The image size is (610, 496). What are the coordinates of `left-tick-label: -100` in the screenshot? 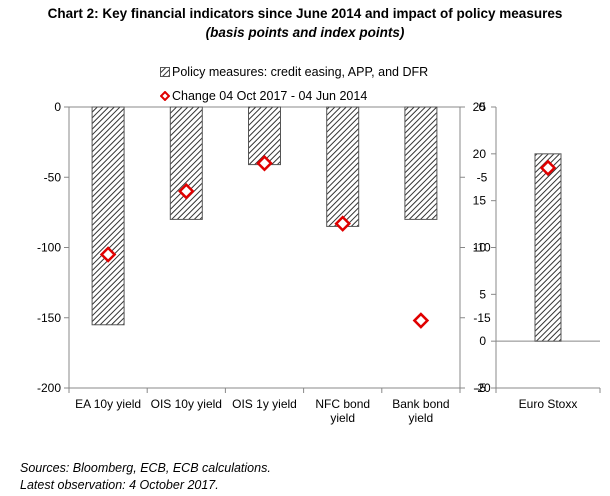 It's located at (49, 248).